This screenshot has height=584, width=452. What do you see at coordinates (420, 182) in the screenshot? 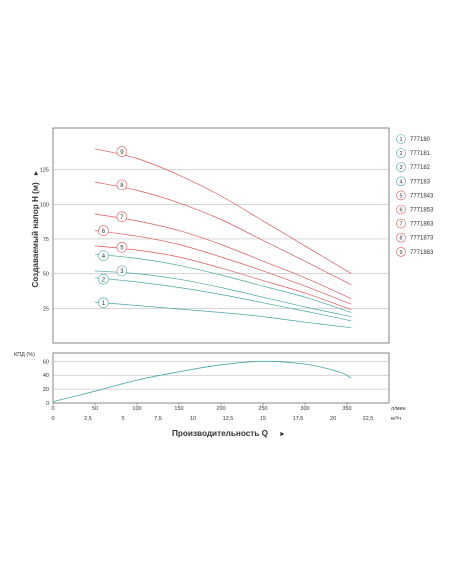
I see `legend-entry: 777183` at bounding box center [420, 182].